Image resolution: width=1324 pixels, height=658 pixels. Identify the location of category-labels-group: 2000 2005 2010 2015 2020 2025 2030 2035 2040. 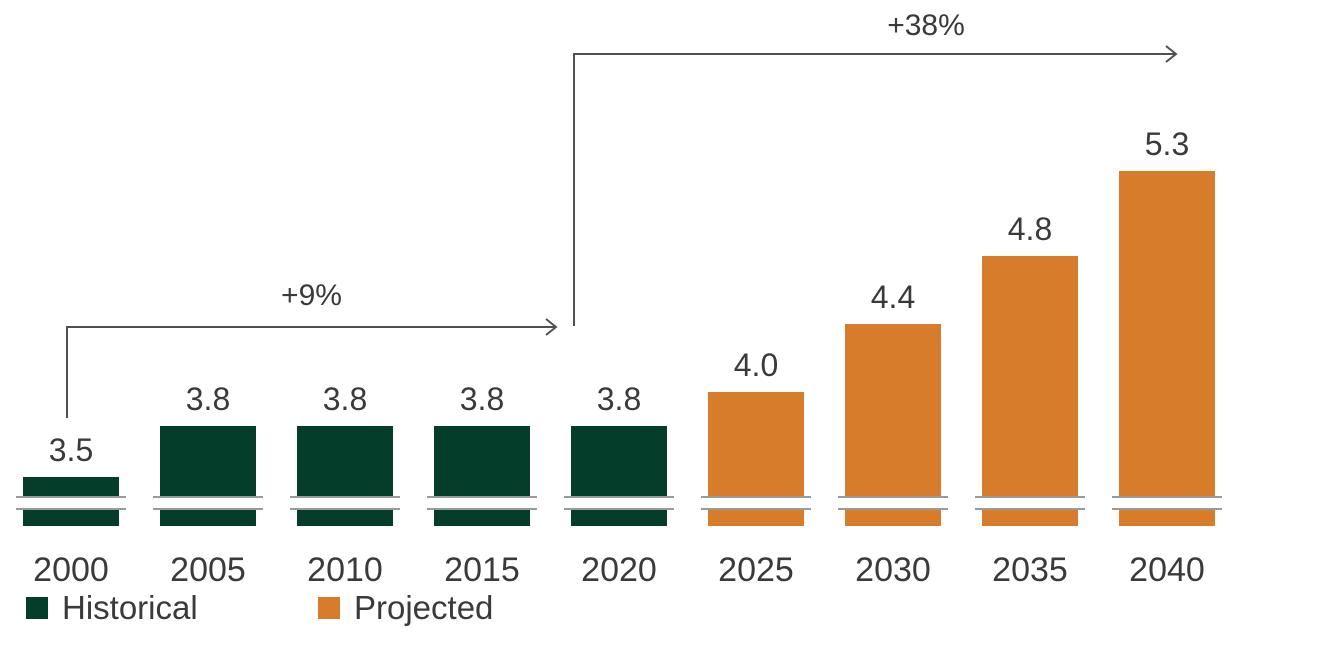
(619, 570).